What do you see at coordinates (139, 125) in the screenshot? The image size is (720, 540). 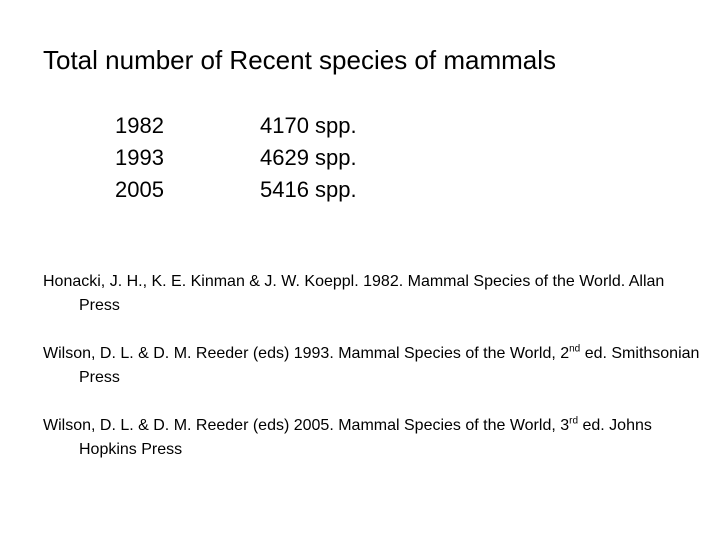 I see `count-year: 1982` at bounding box center [139, 125].